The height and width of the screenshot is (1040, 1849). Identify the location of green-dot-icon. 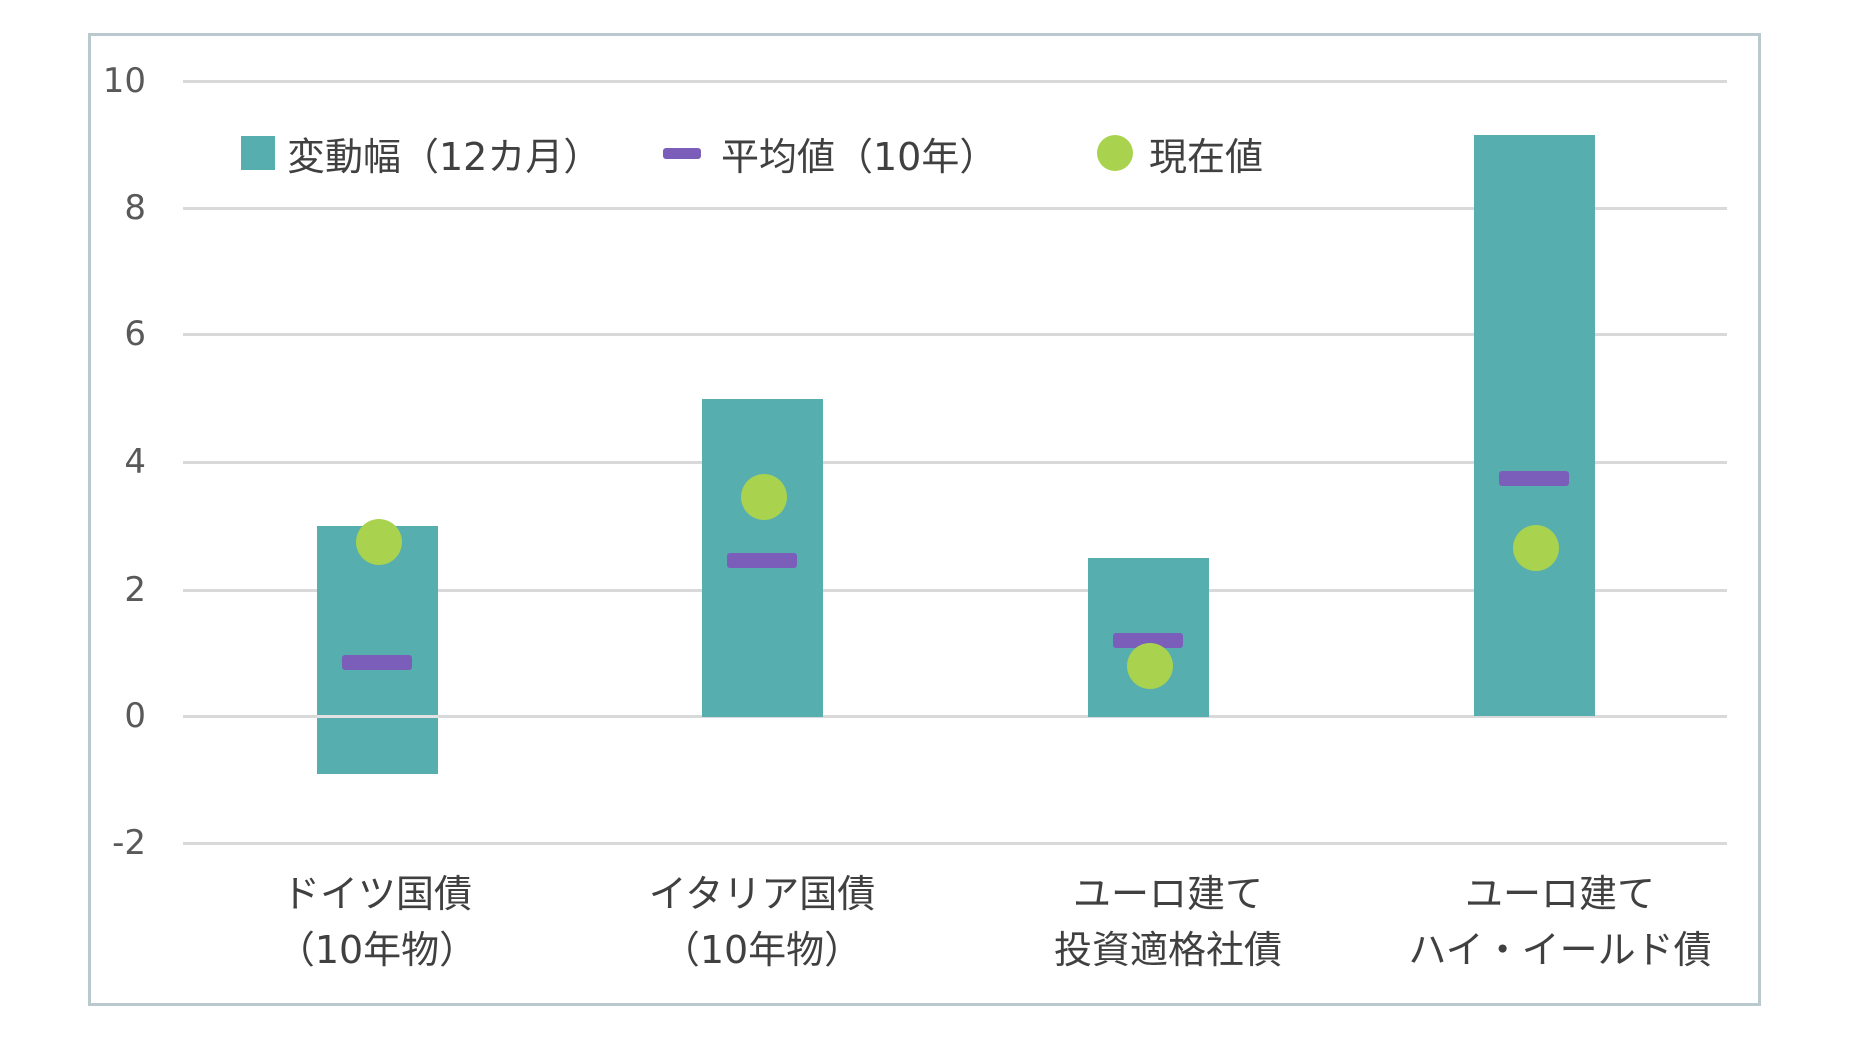
(1115, 153).